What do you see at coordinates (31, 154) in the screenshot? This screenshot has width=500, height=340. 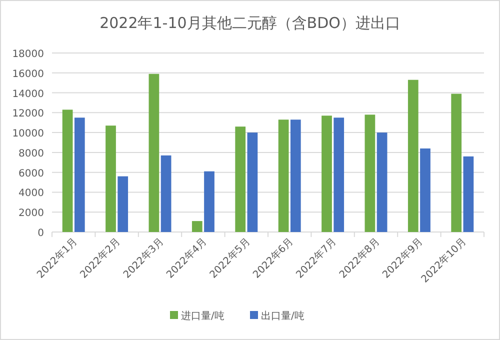 I see `y-tick-label: 8000` at bounding box center [31, 154].